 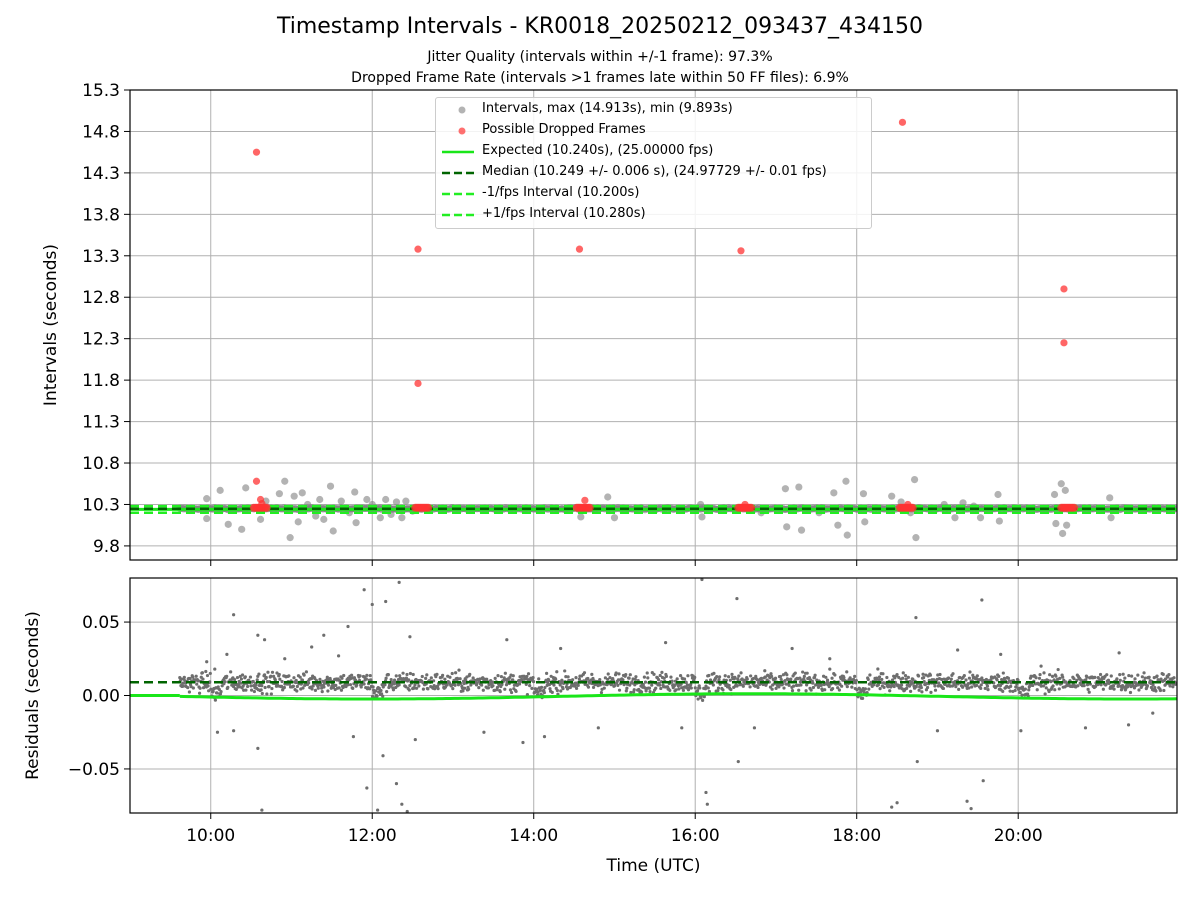 What do you see at coordinates (101, 381) in the screenshot?
I see `intervals-y-tick-label: 11.8` at bounding box center [101, 381].